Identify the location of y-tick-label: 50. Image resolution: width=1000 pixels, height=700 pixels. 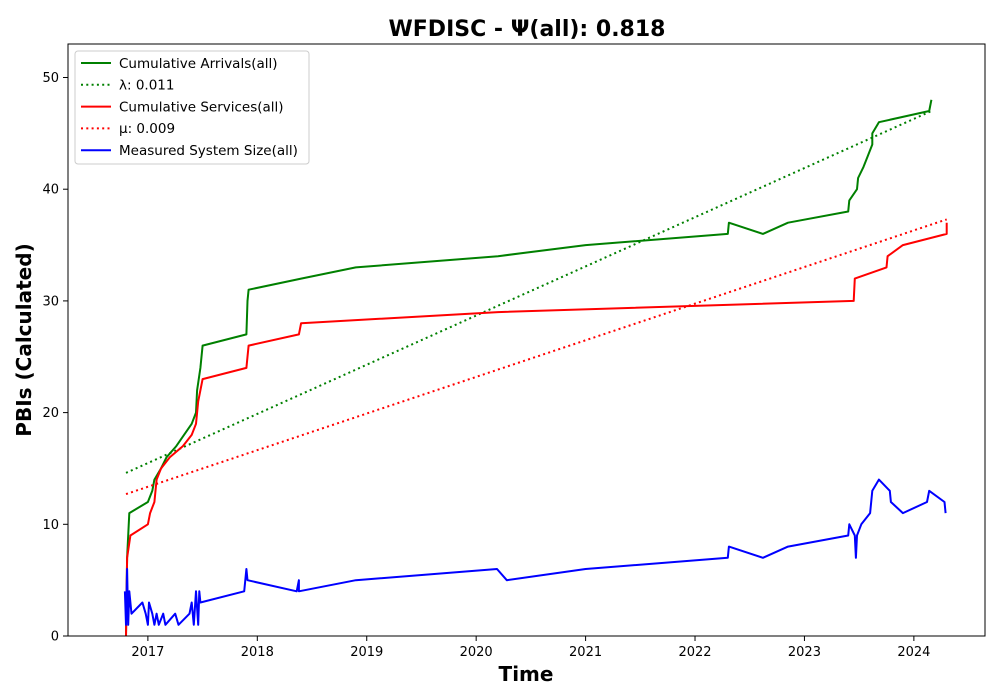
(50, 78).